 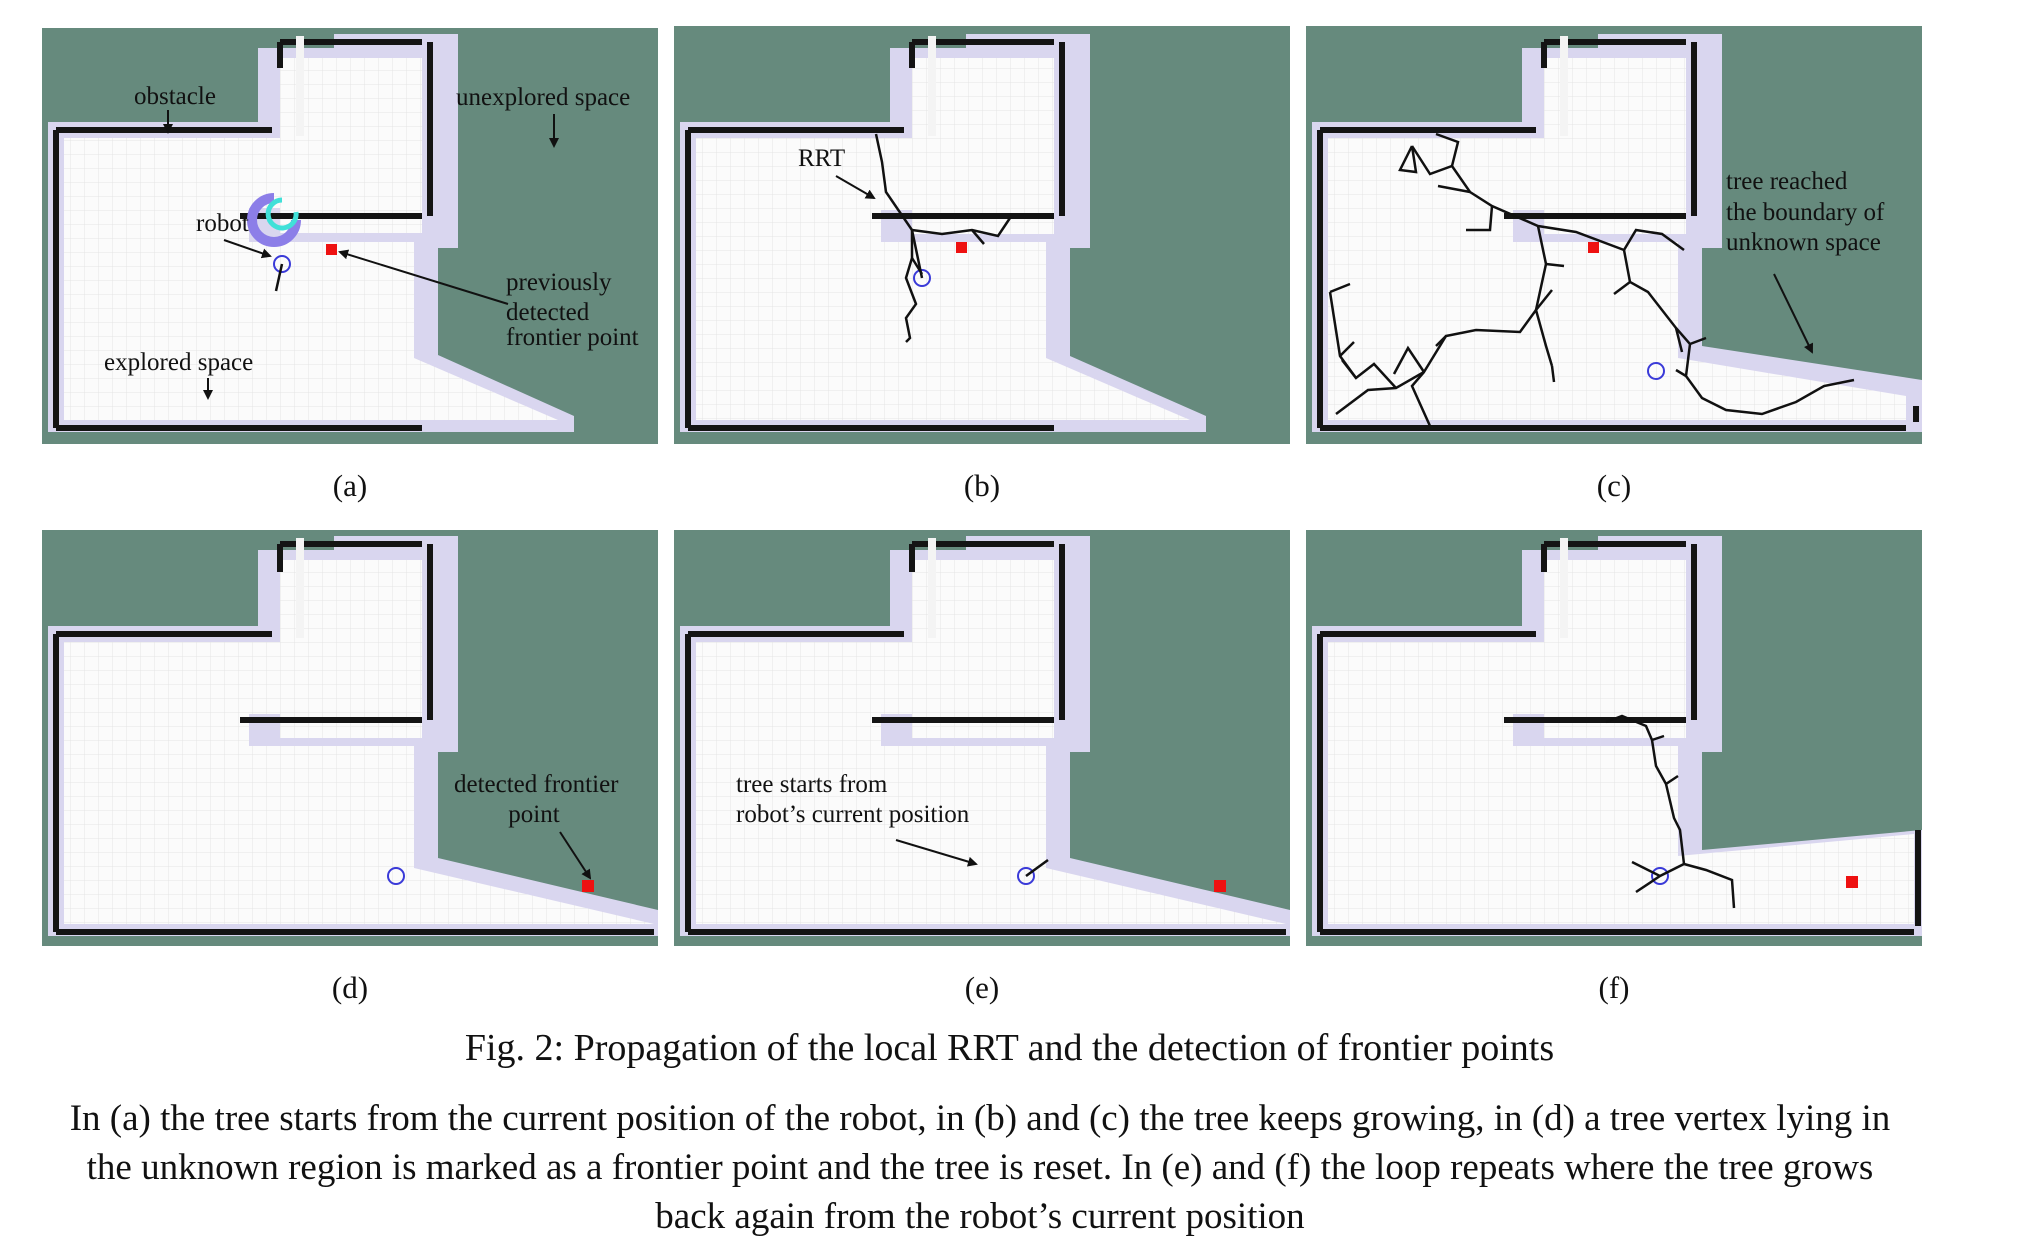 What do you see at coordinates (575, 855) in the screenshot?
I see `detected-arrow` at bounding box center [575, 855].